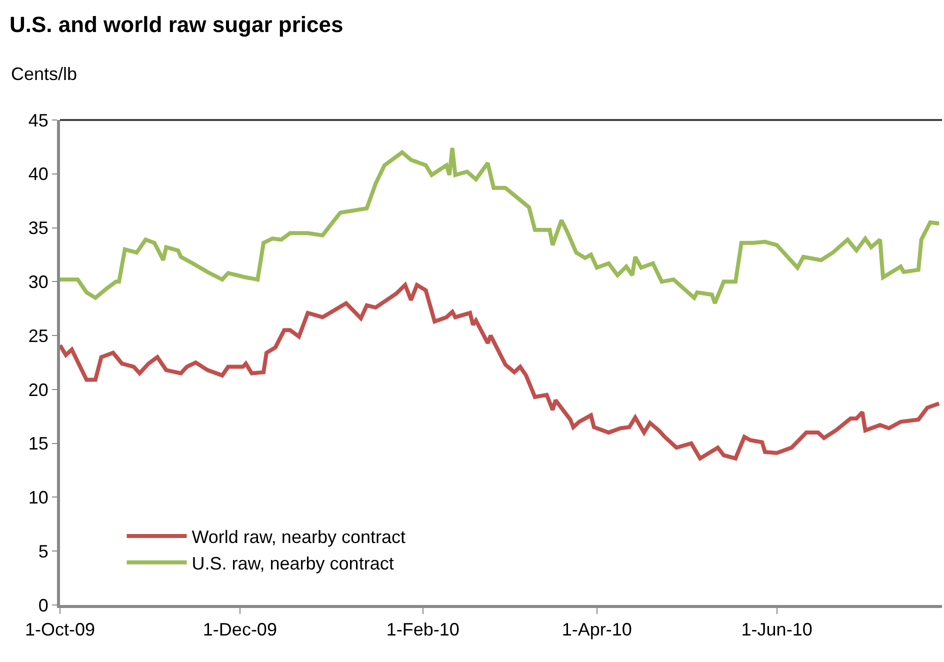 The width and height of the screenshot is (944, 662). I want to click on y-tick-label: 35, so click(38, 228).